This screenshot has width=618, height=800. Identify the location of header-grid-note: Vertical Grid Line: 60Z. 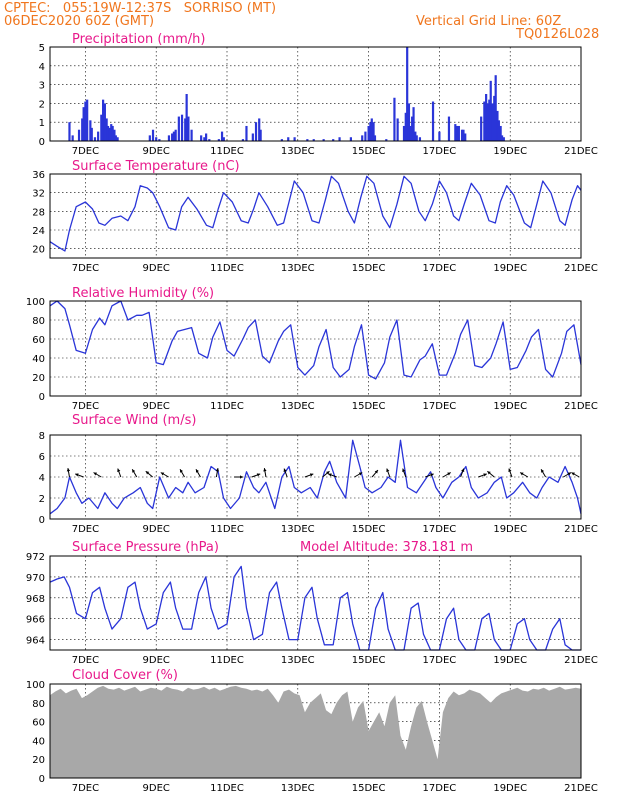
(489, 21).